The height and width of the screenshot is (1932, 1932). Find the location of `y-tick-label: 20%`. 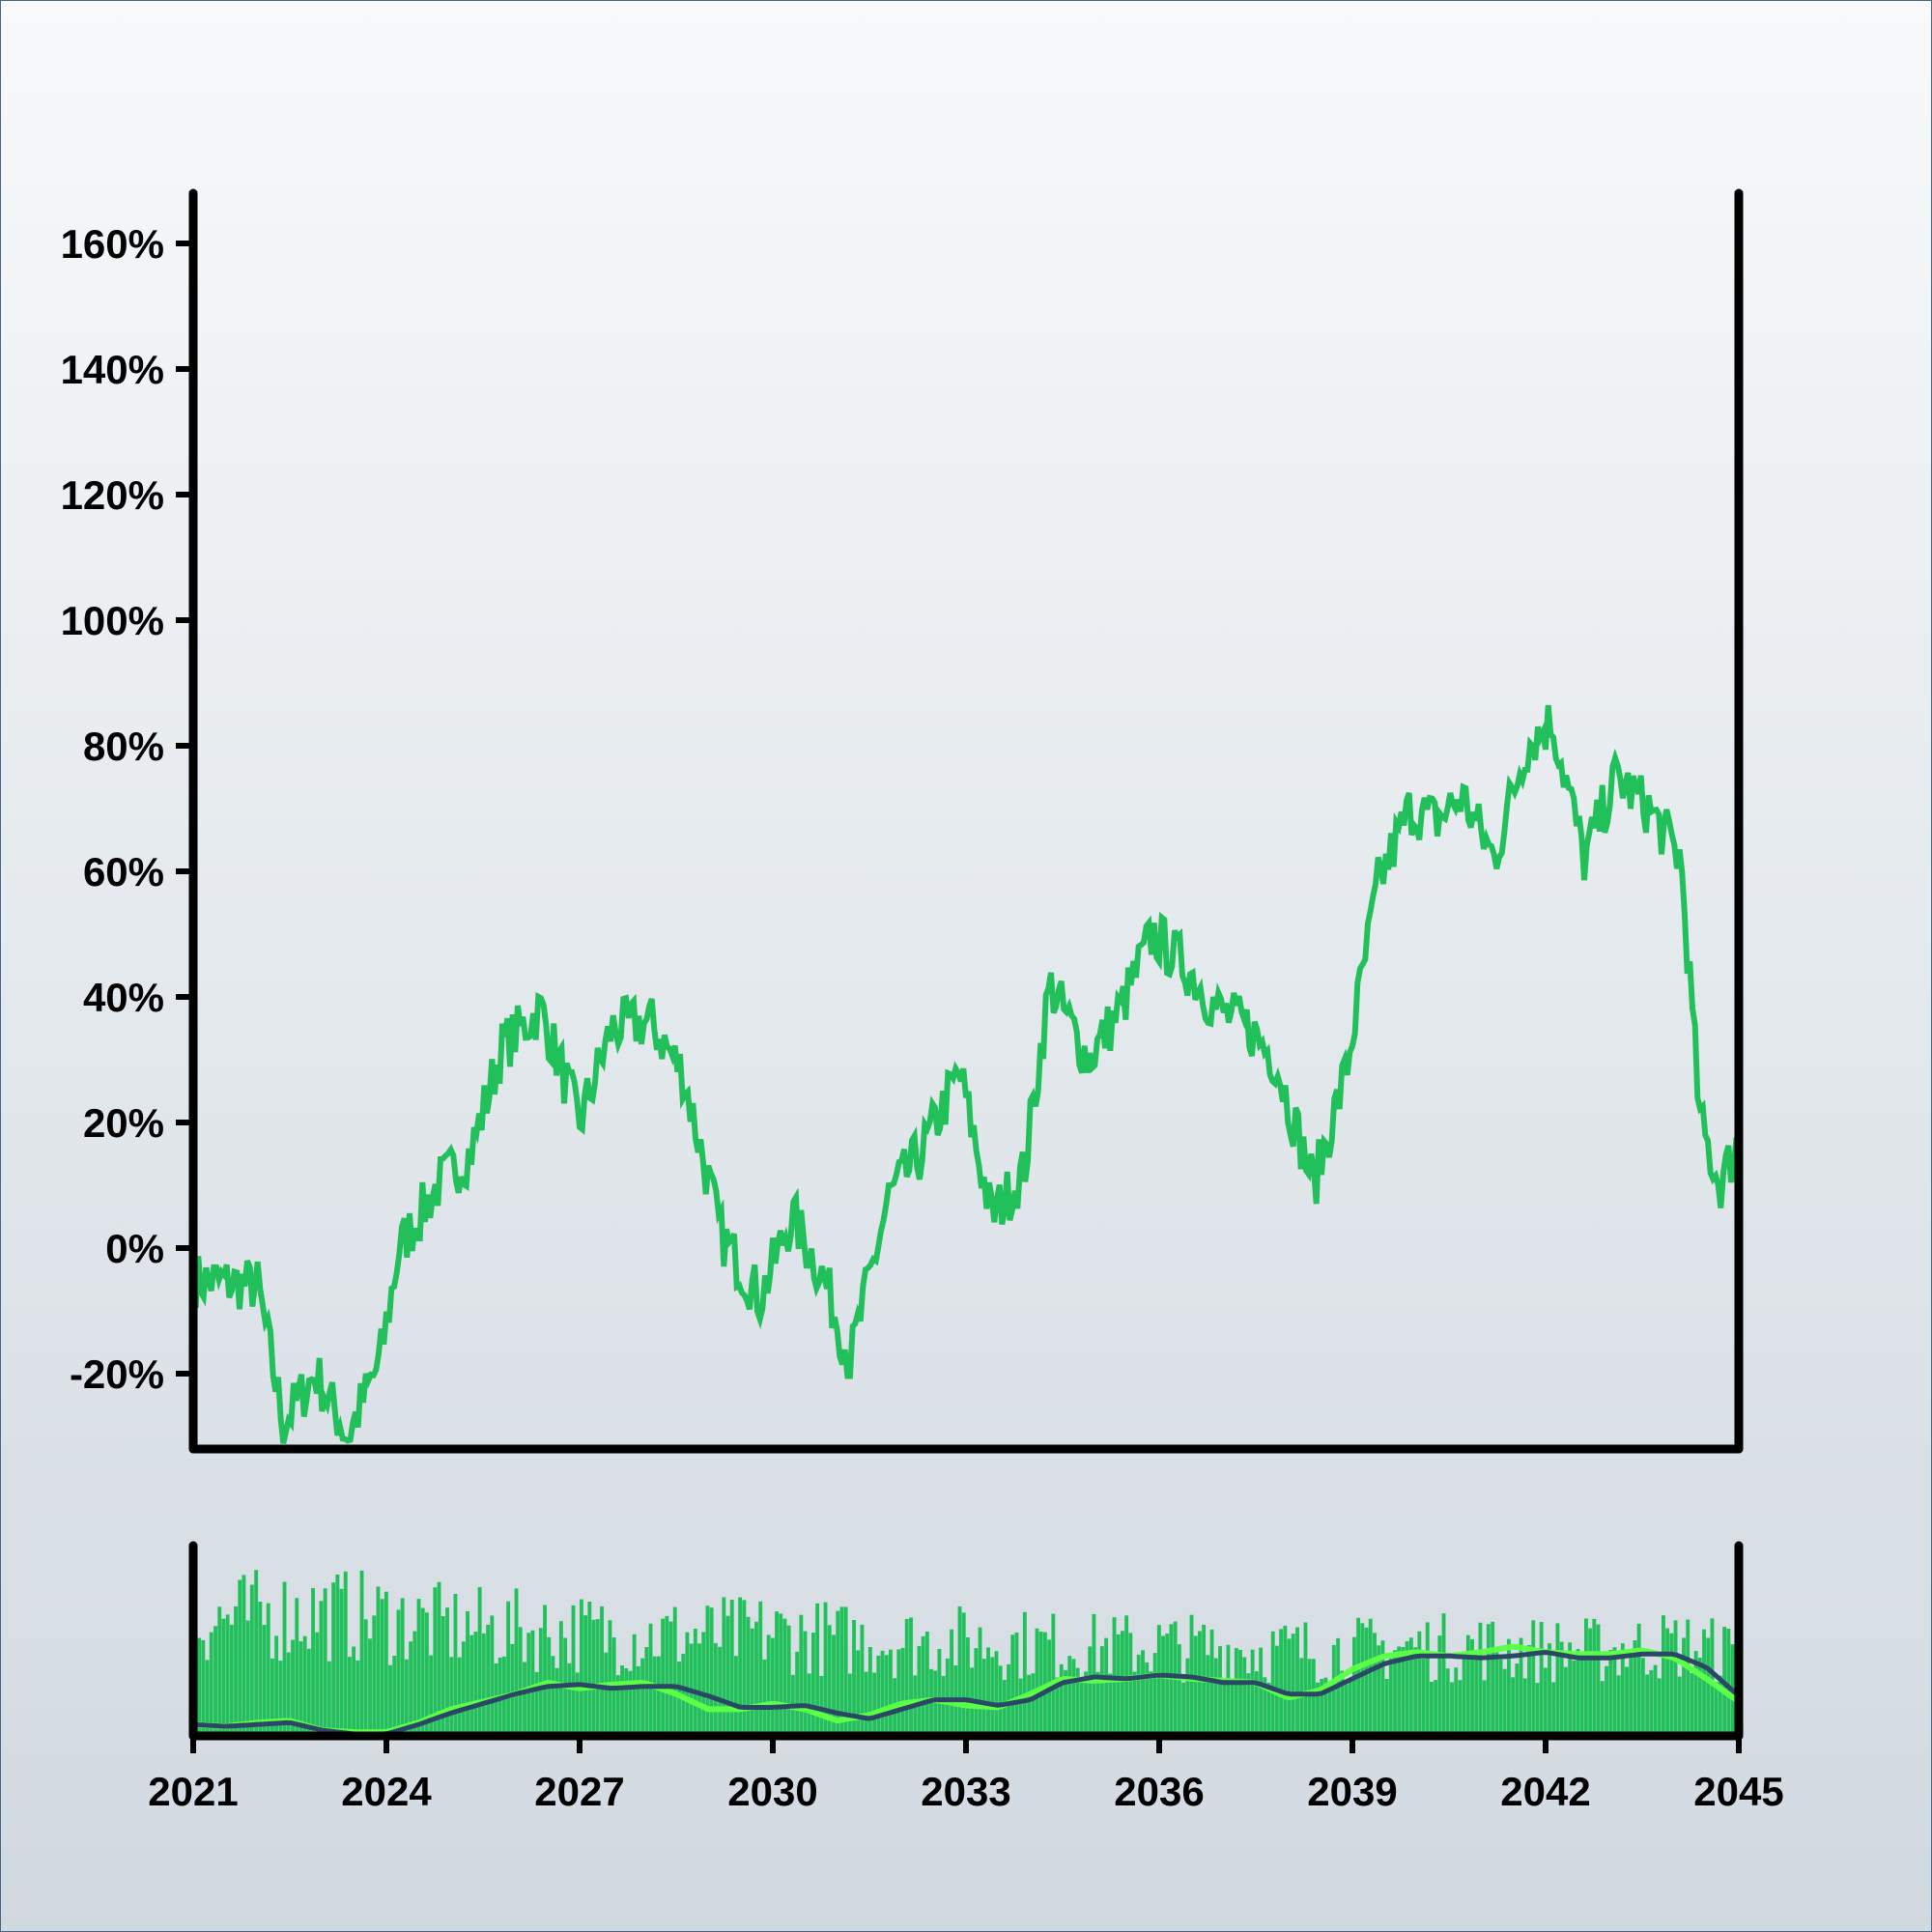

y-tick-label: 20% is located at coordinates (123, 1123).